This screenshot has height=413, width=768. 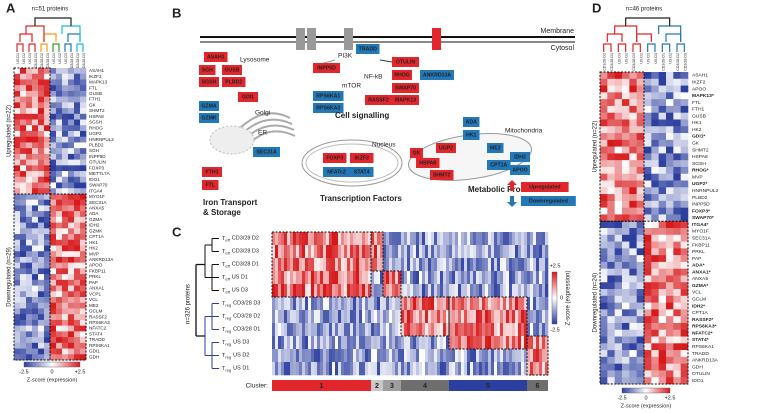 I want to click on gene-label: VCL, so click(x=93, y=299).